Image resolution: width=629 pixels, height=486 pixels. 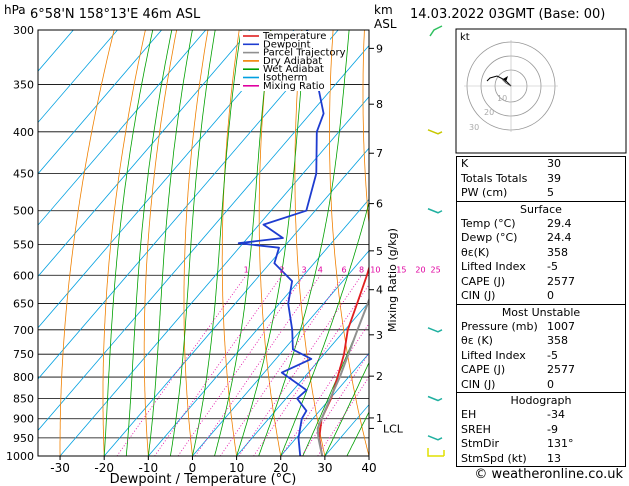 I want to click on dewpoint-line, so click(x=281, y=243).